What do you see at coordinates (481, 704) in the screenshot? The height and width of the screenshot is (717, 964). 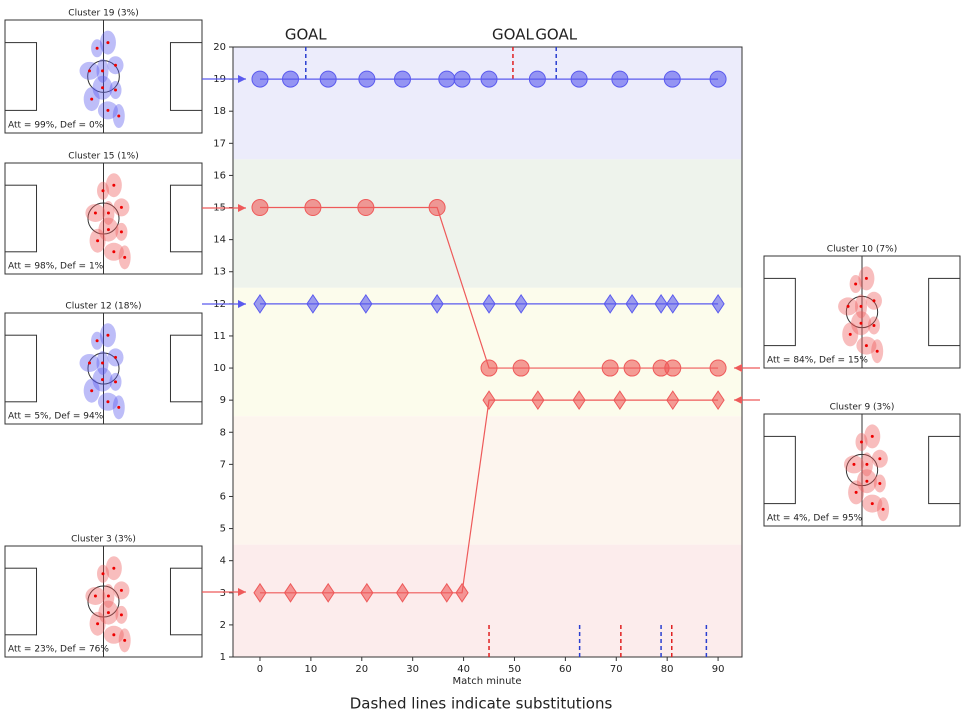 I see `caption: Dashed lines indicate substitutions` at bounding box center [481, 704].